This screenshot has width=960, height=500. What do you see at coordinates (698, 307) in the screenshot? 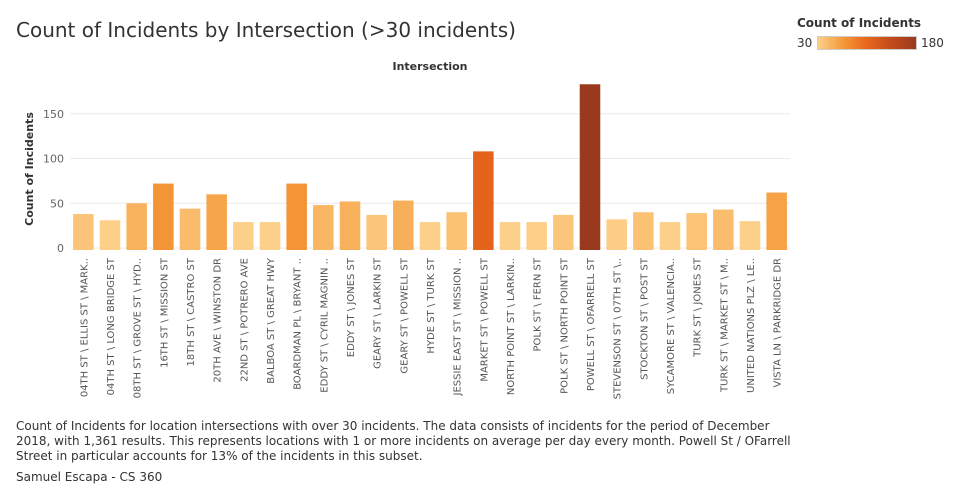
I see `x-tick-label: TURK ST \ JONES ST` at bounding box center [698, 307].